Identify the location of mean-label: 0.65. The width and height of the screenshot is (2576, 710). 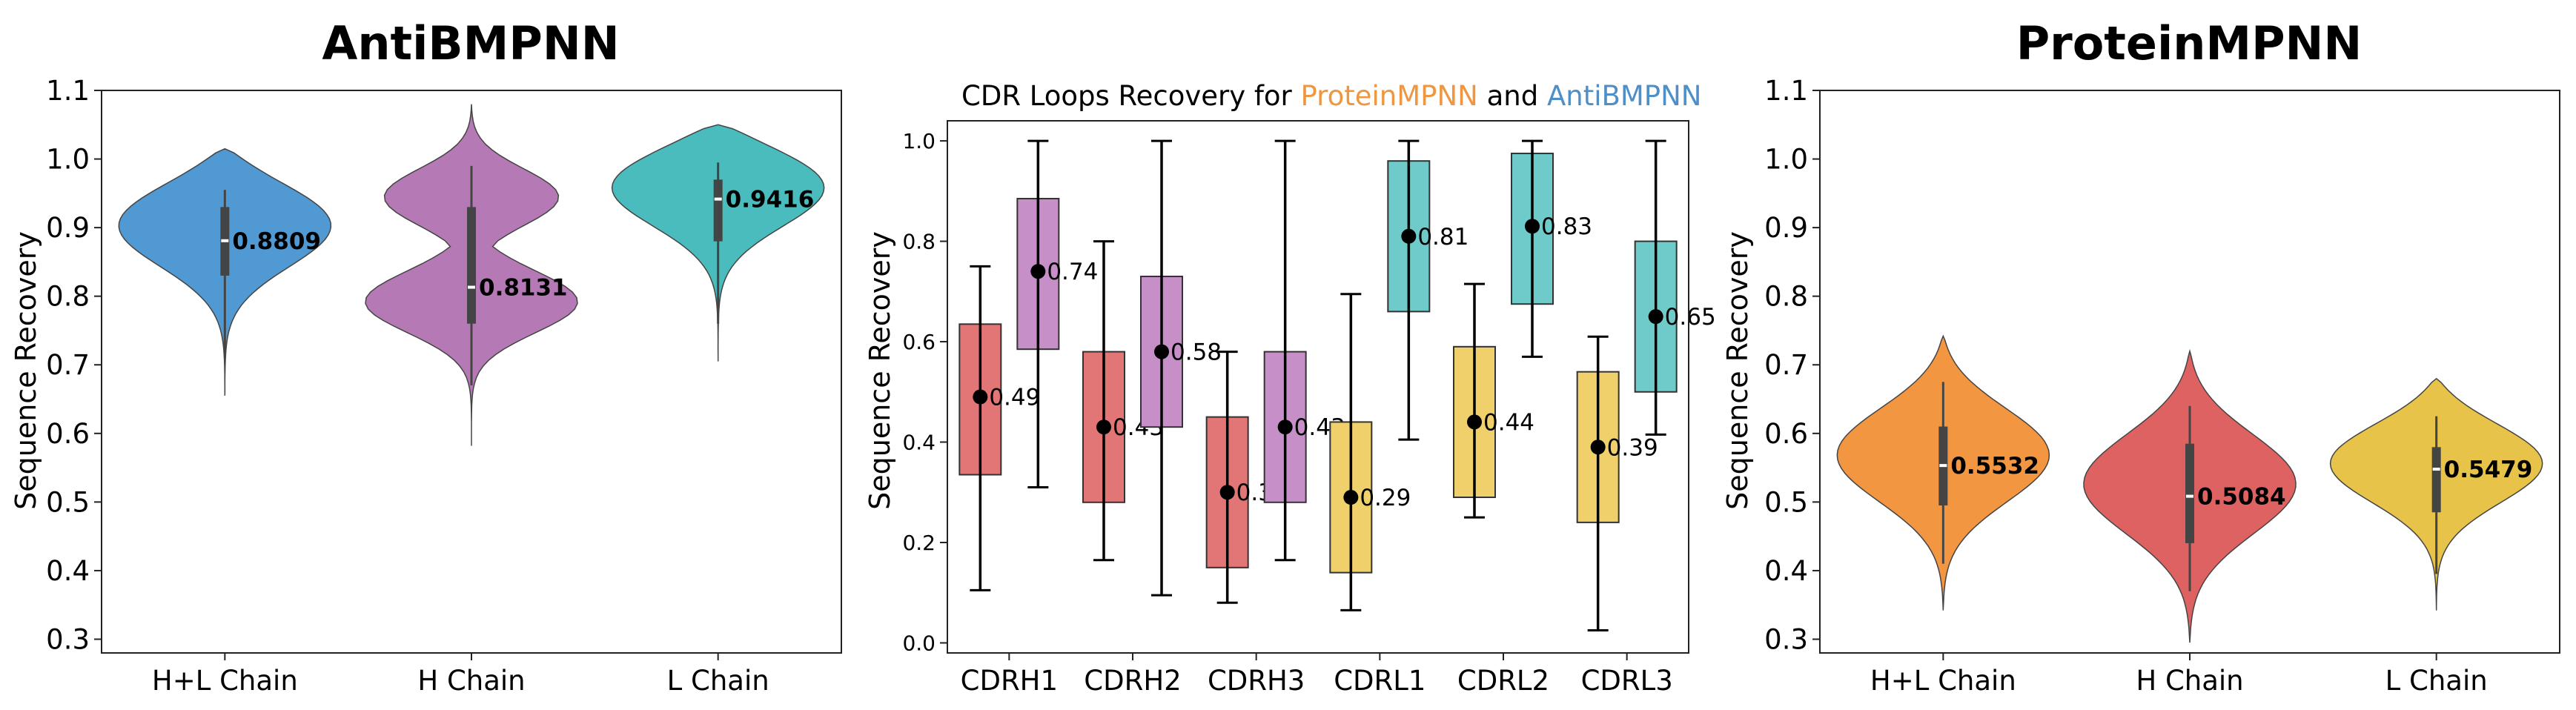
(1690, 317).